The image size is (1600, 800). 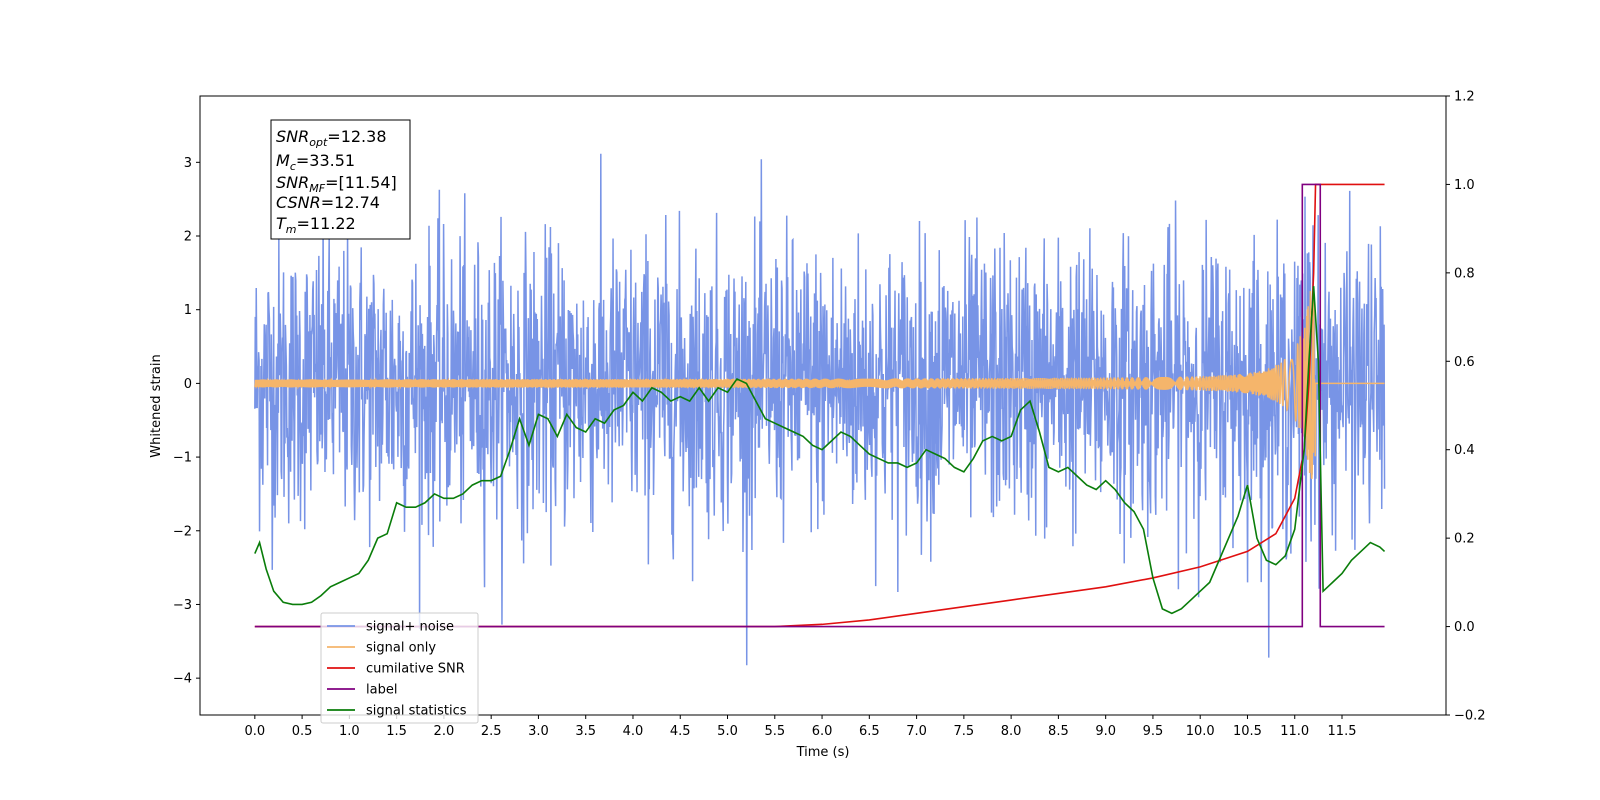 I want to click on x-tick-label: 10.5, so click(x=1247, y=731).